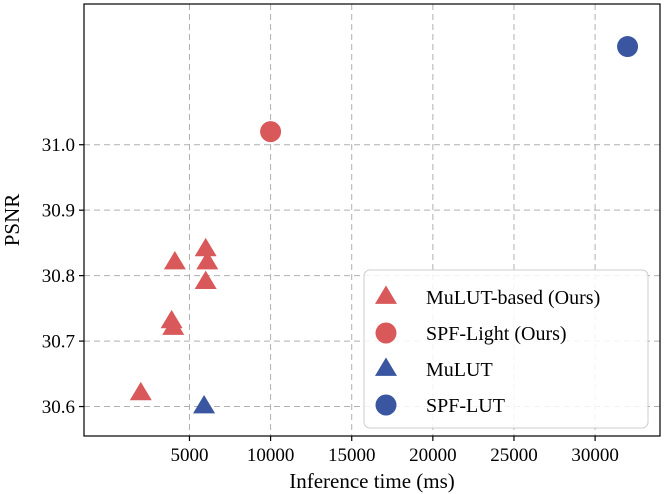 The image size is (664, 494). Describe the element at coordinates (459, 370) in the screenshot. I see `legend-label-mulut: MuLUT` at that location.